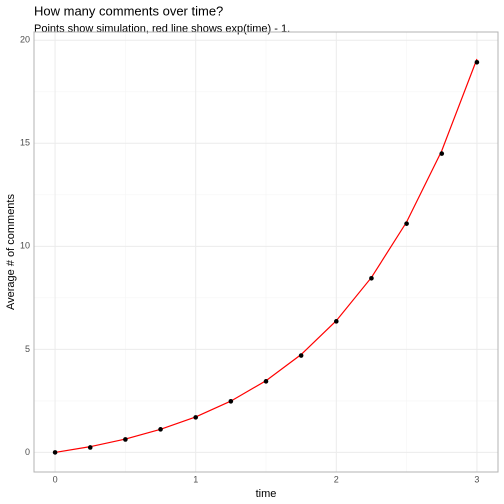  I want to click on y-tick-label: 5, so click(27, 349).